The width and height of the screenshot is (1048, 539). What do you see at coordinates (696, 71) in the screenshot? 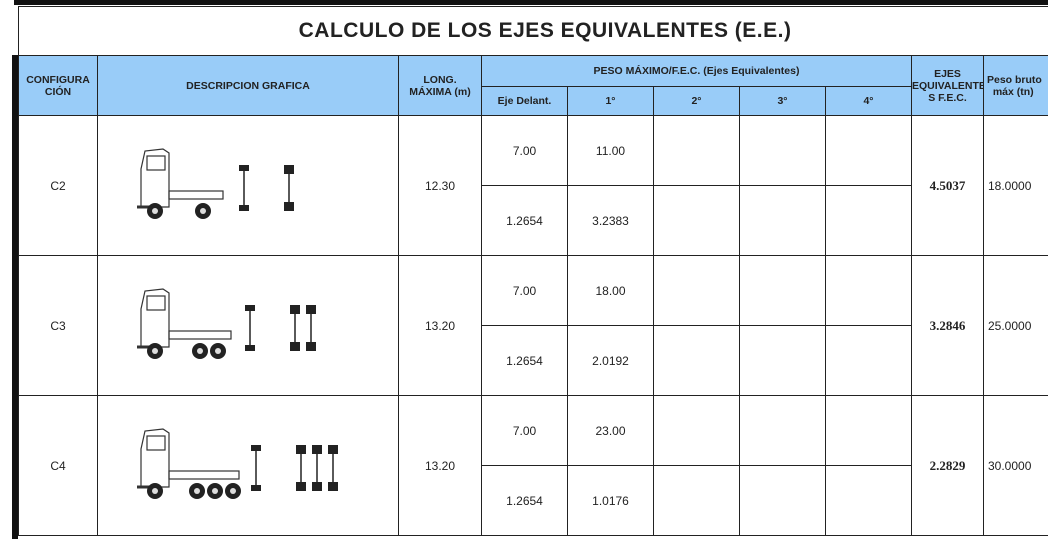
I see `header-weight: PESO MÁXIMO/F.E.C. (Ejes Equivalentes)` at bounding box center [696, 71].